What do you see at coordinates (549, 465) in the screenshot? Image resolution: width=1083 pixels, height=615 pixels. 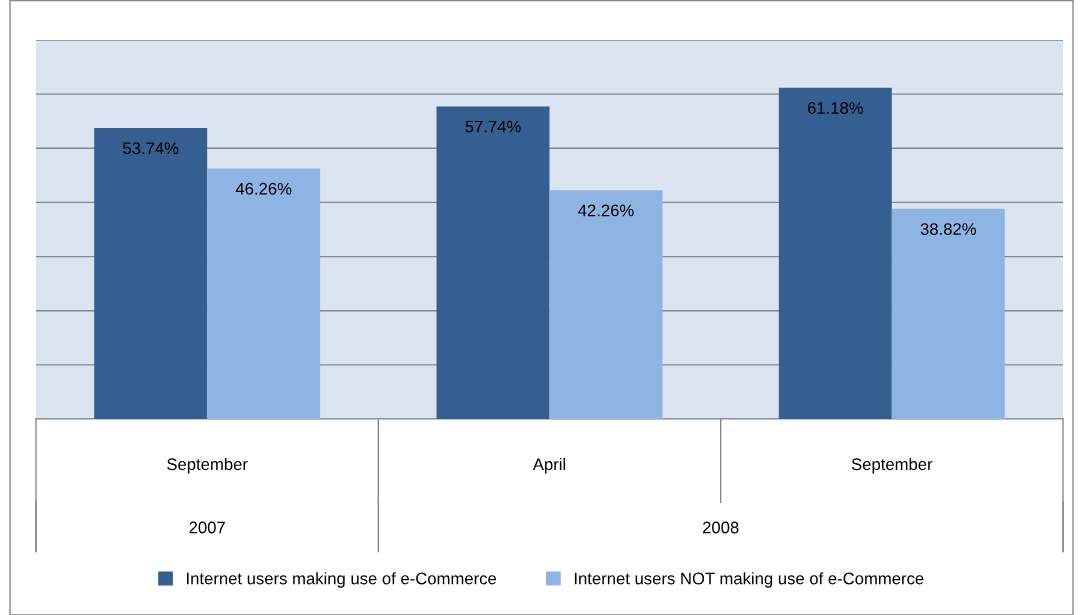 I see `x-tick-label: April` at bounding box center [549, 465].